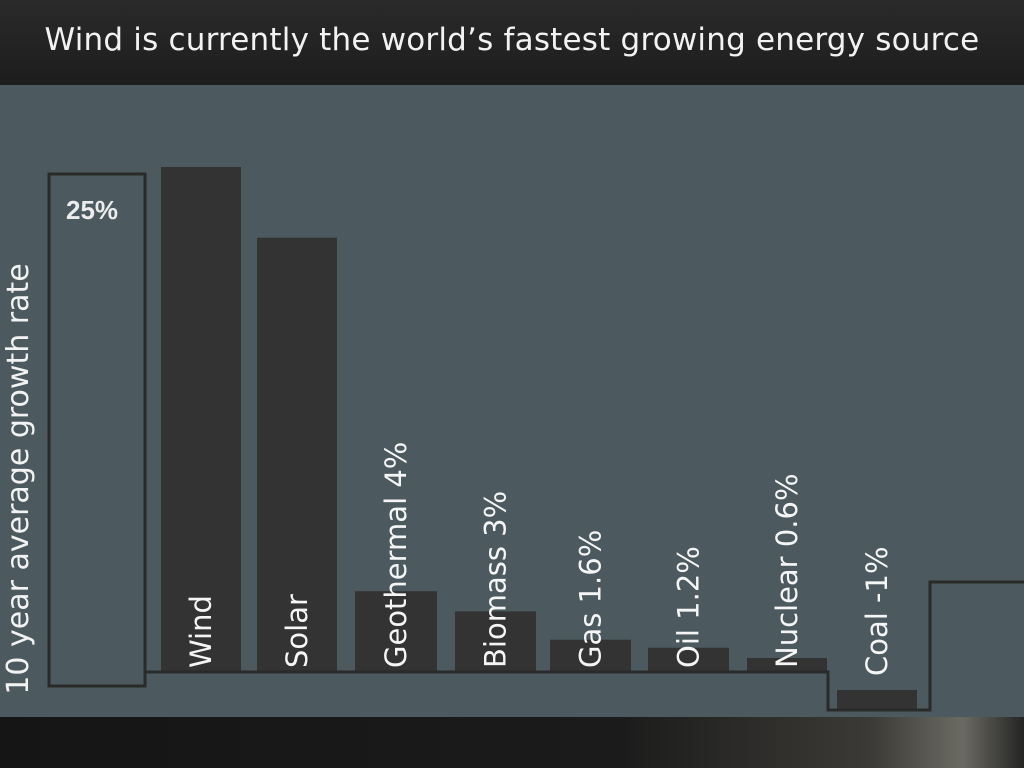 This screenshot has height=768, width=1024. I want to click on bar-label-geothermal: Geothermal 4%, so click(396, 555).